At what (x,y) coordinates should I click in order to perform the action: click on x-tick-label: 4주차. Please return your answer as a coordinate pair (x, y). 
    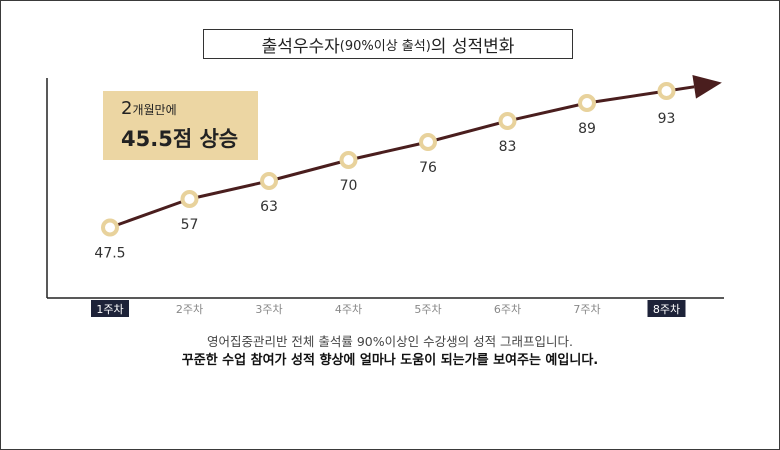
    Looking at the image, I should click on (348, 309).